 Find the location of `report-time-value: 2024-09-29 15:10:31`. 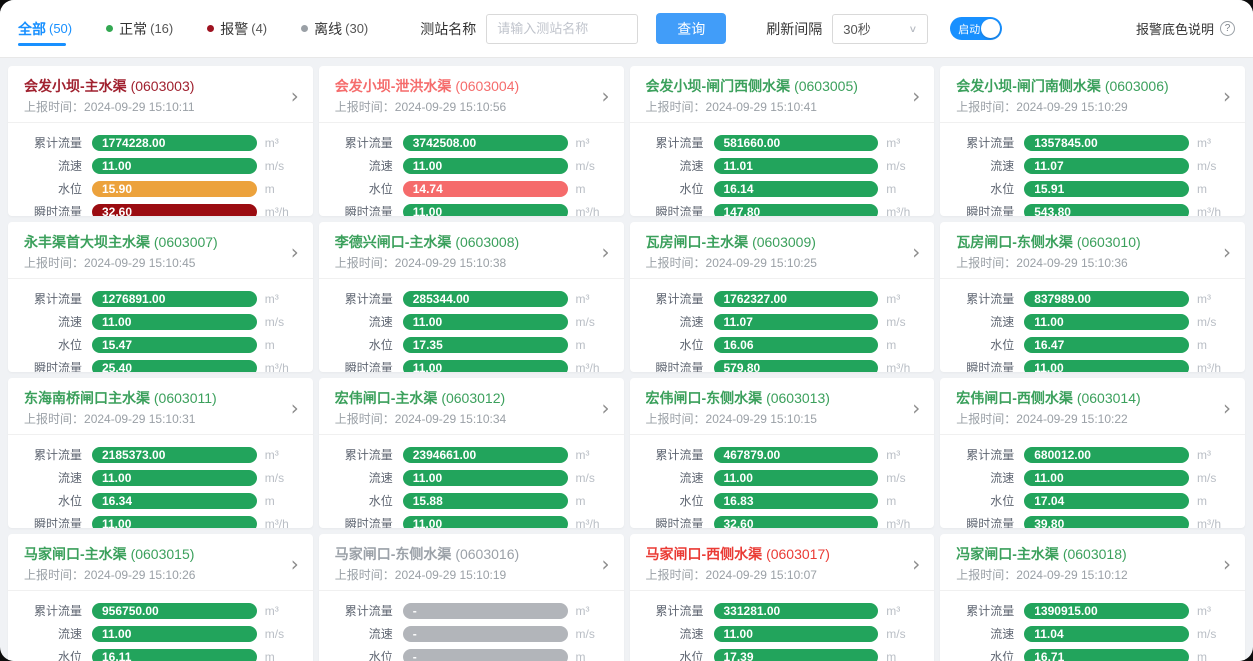

report-time-value: 2024-09-29 15:10:31 is located at coordinates (140, 419).